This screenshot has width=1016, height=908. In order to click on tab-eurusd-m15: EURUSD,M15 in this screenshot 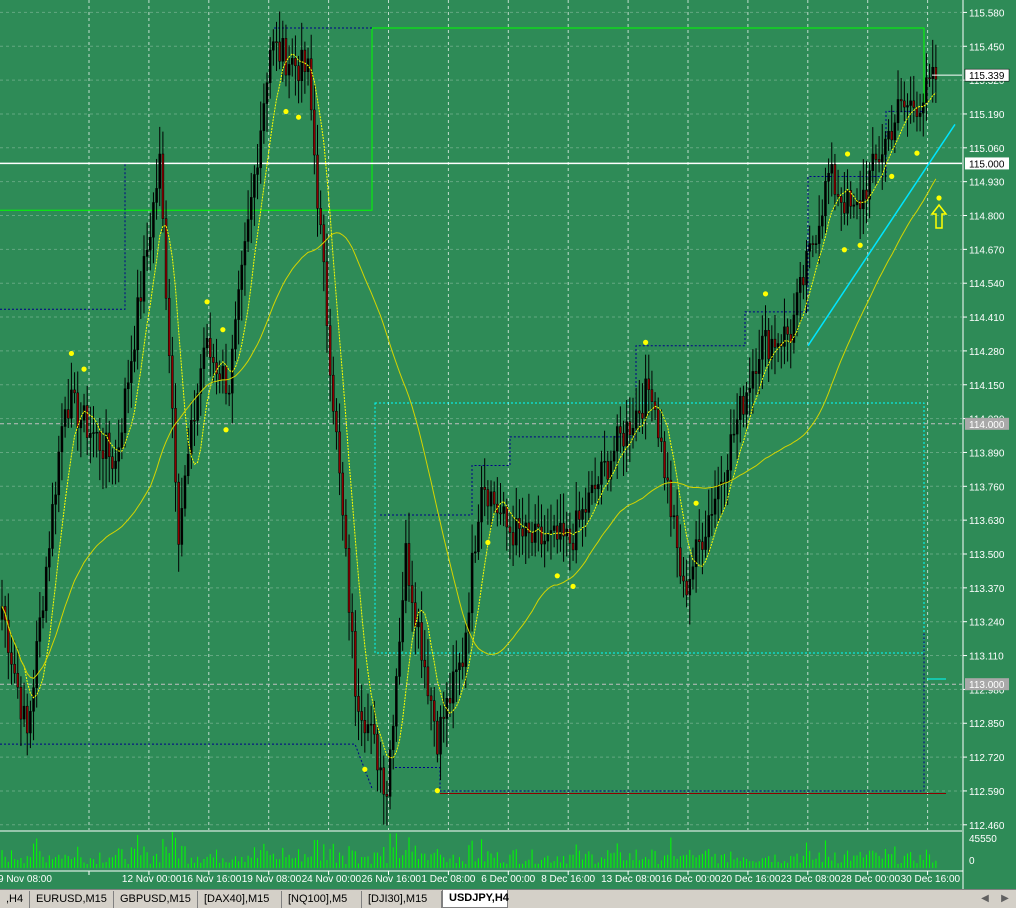, I will do `click(72, 899)`.